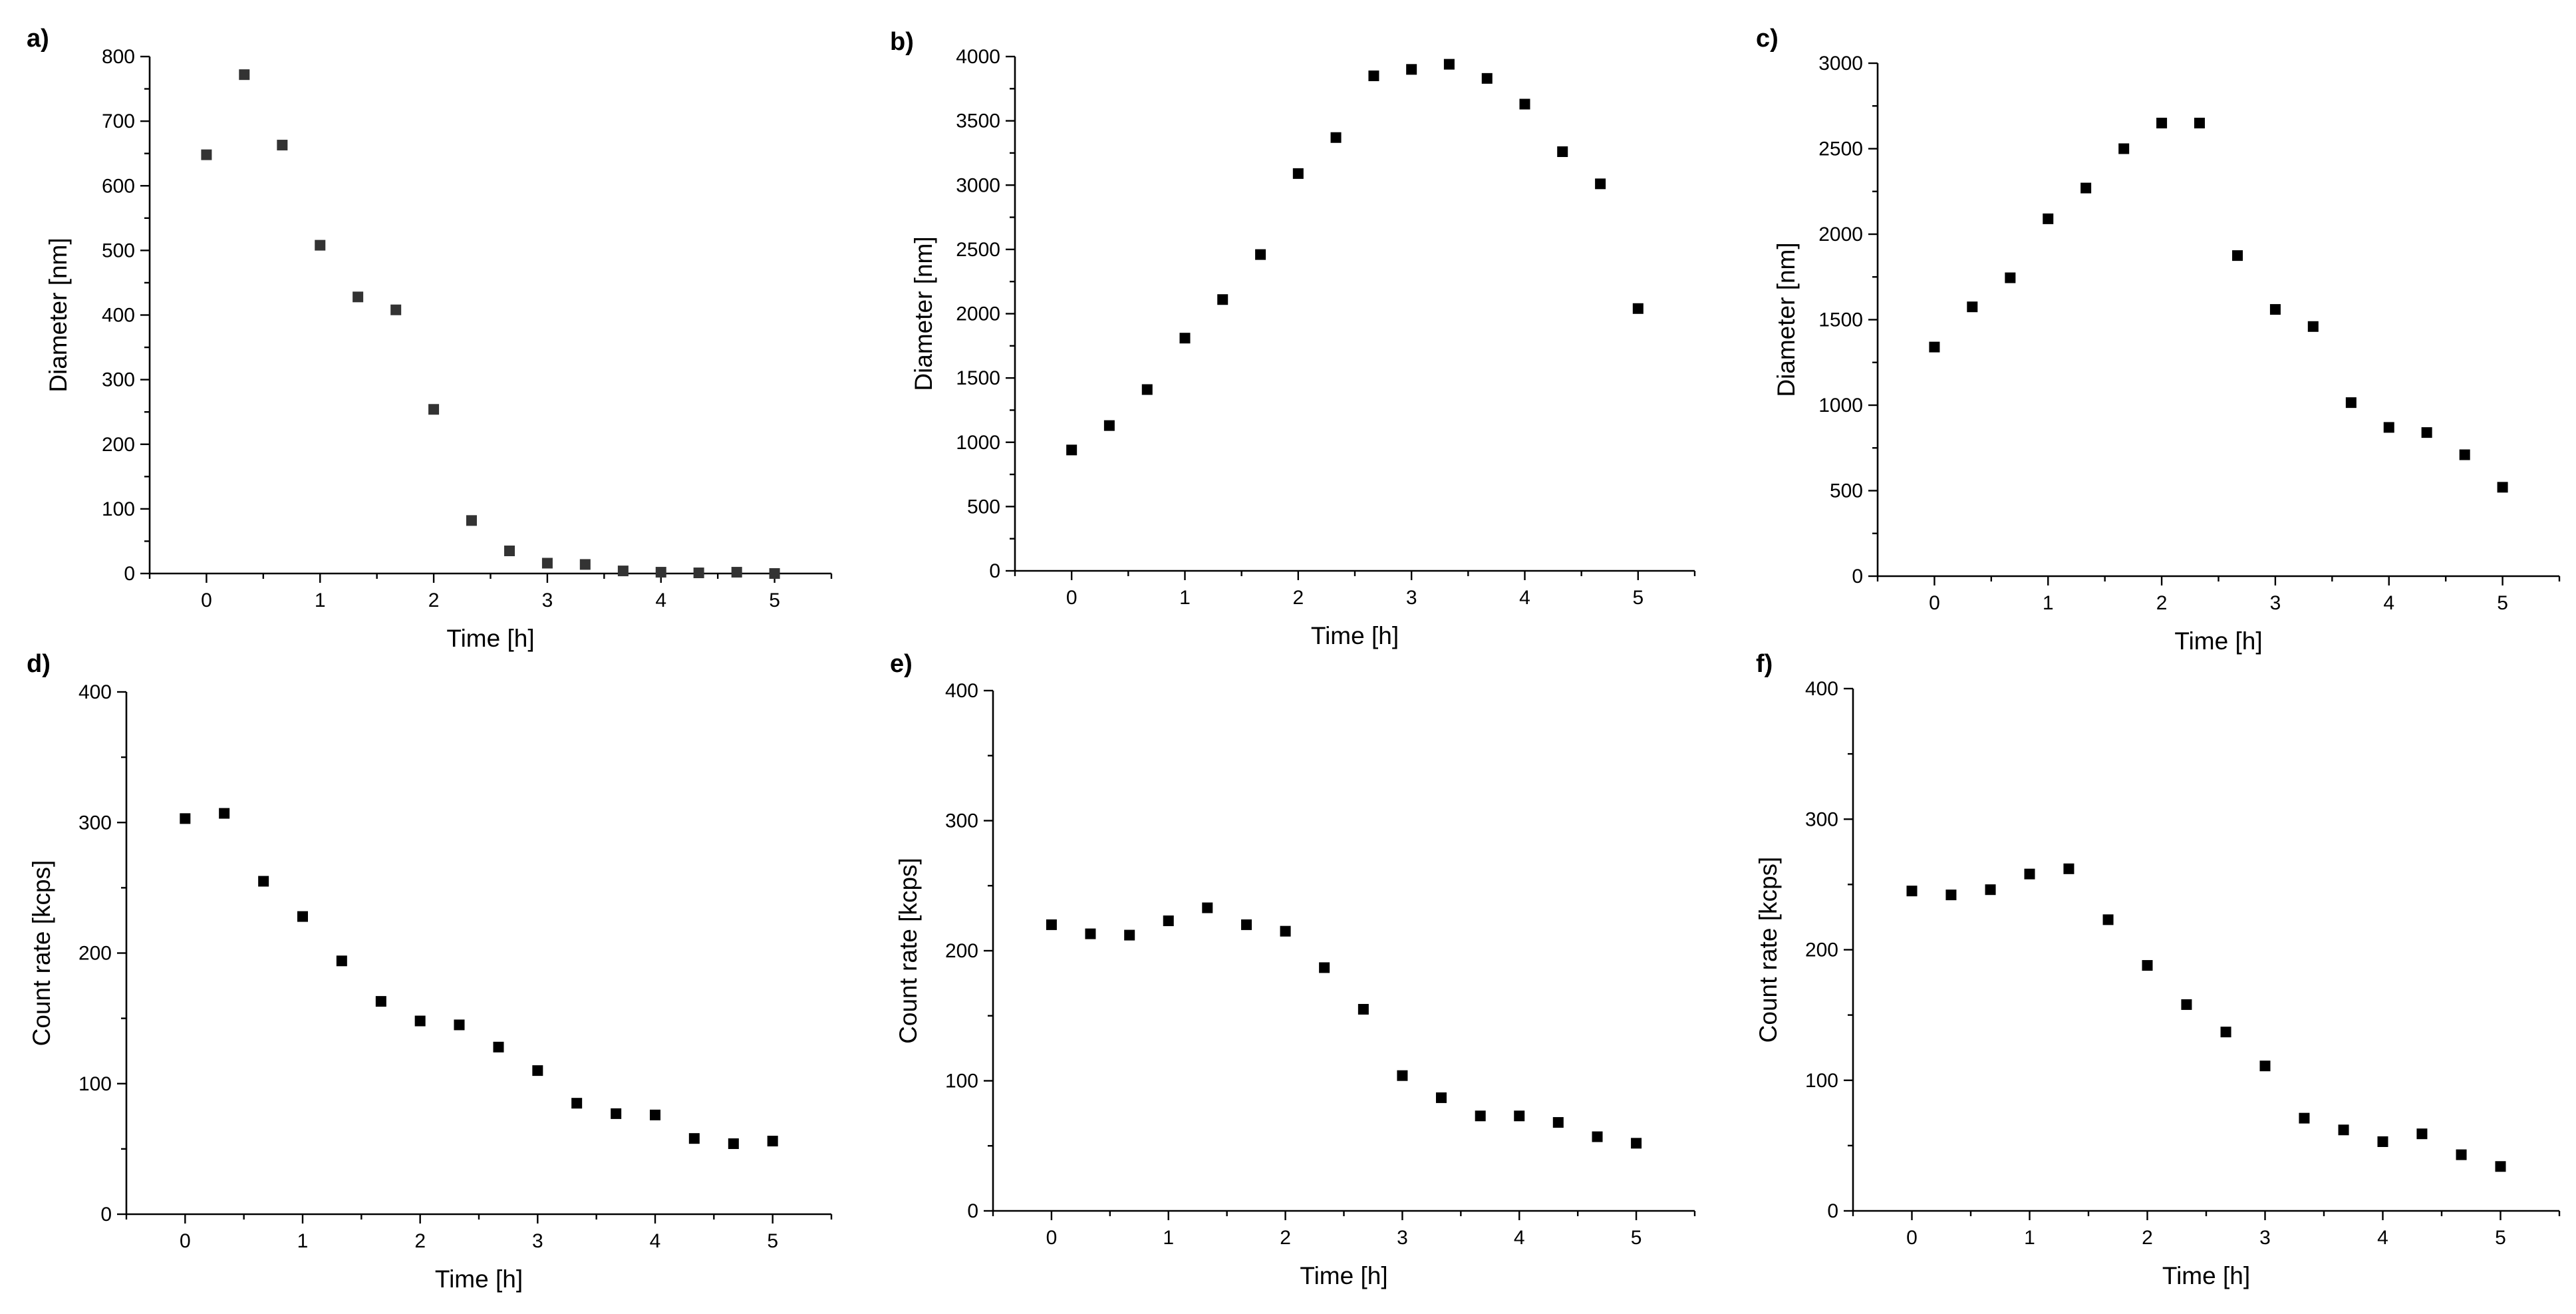 The width and height of the screenshot is (2576, 1314). Describe the element at coordinates (961, 821) in the screenshot. I see `y-tick-label: 300` at that location.